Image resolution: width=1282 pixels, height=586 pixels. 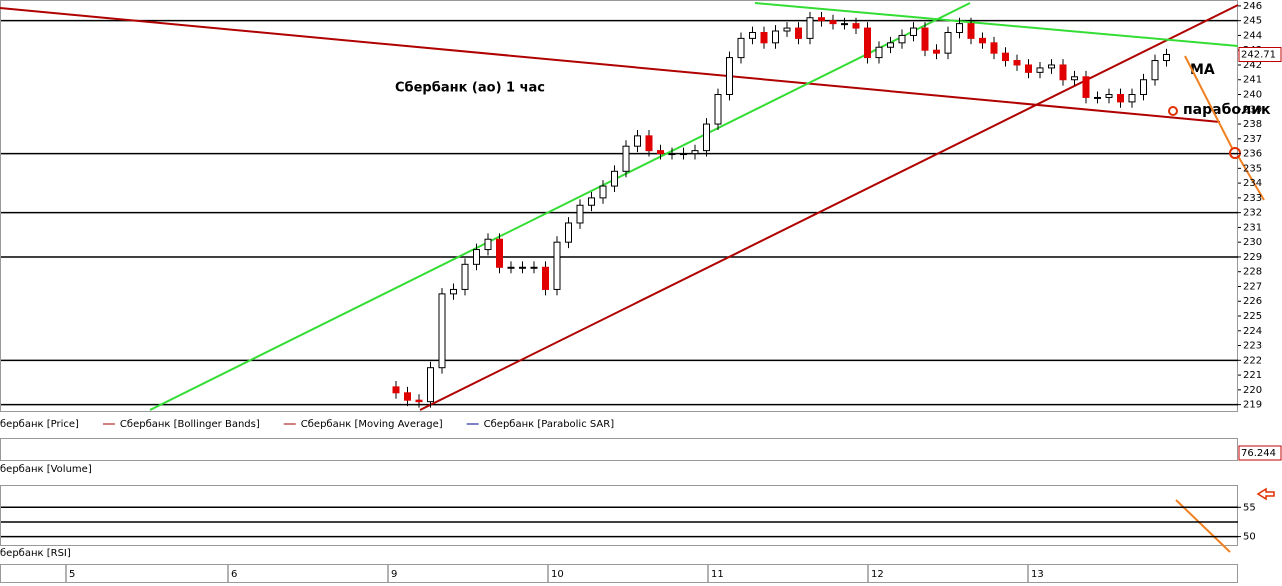 What do you see at coordinates (877, 574) in the screenshot?
I see `date-label: 12` at bounding box center [877, 574].